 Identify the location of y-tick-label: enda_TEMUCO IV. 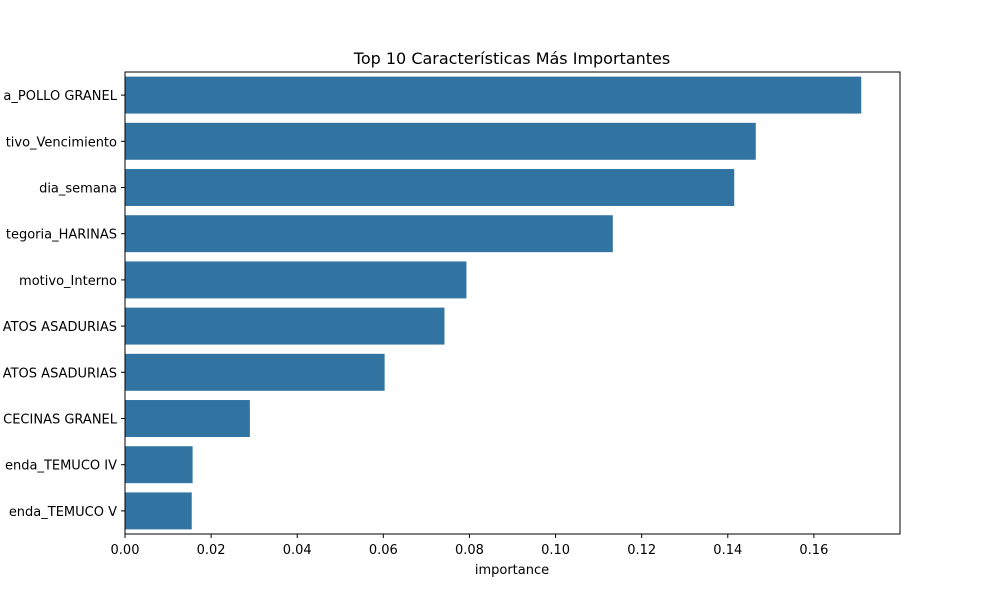
(61, 466).